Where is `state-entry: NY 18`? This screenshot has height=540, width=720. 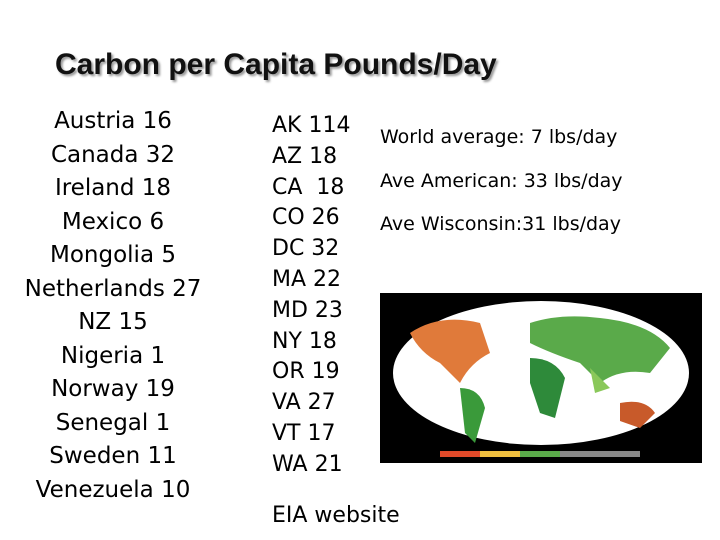
state-entry: NY 18 is located at coordinates (304, 341).